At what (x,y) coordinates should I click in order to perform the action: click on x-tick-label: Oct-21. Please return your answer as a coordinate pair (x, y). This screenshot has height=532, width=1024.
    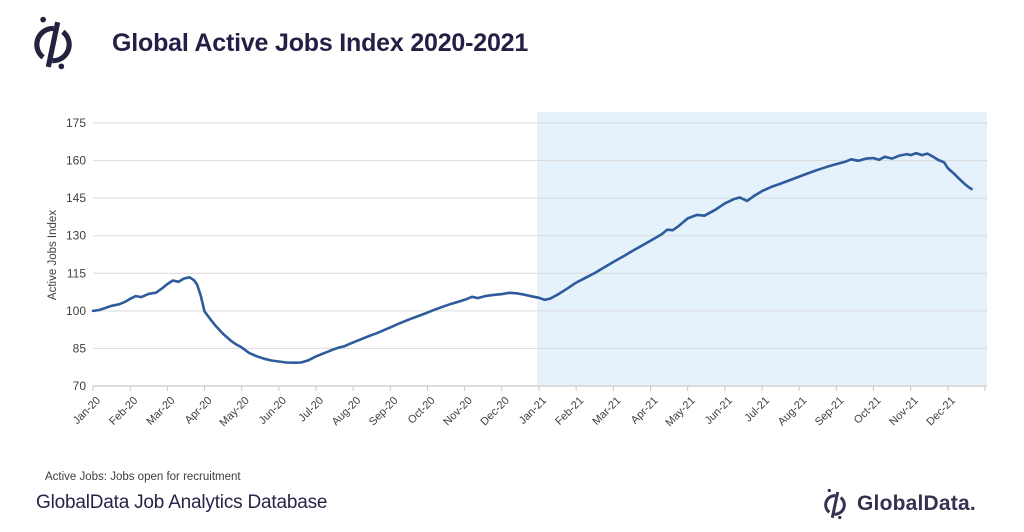
    Looking at the image, I should click on (868, 411).